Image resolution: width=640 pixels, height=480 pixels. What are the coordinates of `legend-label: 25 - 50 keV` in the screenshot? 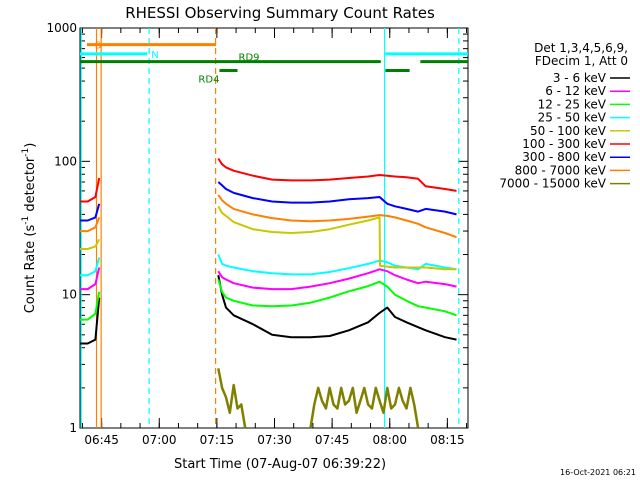 It's located at (572, 118).